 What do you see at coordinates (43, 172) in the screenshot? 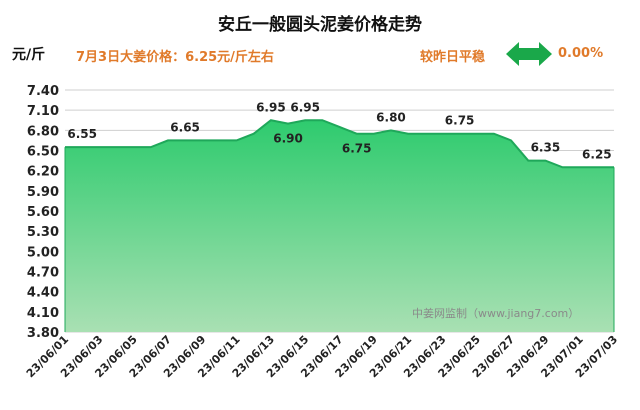
I see `y-tick-label: 6.20` at bounding box center [43, 172].